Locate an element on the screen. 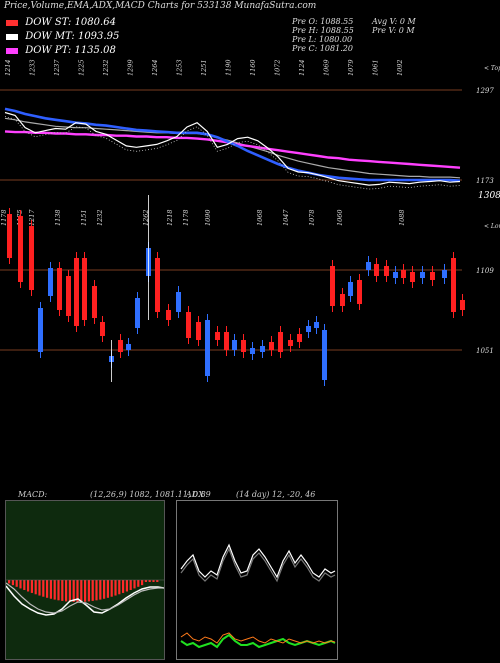  legend-dow-pt-label: DOW PT: 1135.08 is located at coordinates (70, 50).